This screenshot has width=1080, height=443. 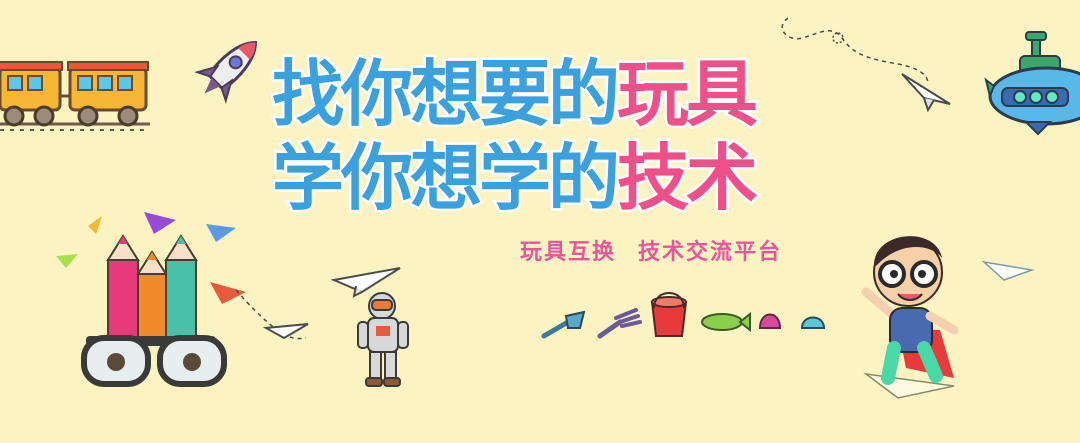 I want to click on pencils-glasses-icon, so click(x=151, y=299).